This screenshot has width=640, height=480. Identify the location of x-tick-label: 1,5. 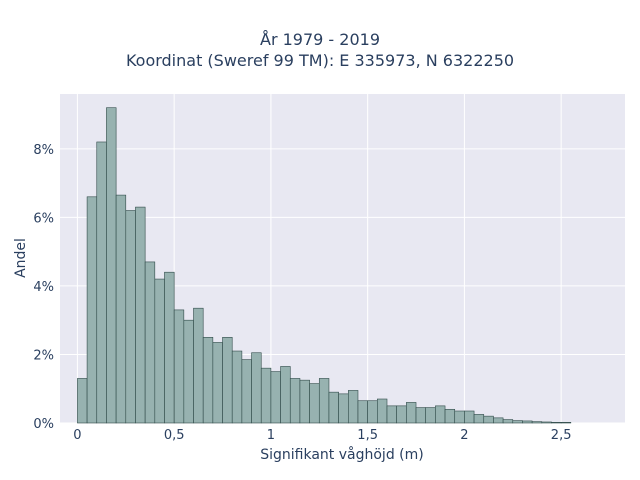
(367, 435).